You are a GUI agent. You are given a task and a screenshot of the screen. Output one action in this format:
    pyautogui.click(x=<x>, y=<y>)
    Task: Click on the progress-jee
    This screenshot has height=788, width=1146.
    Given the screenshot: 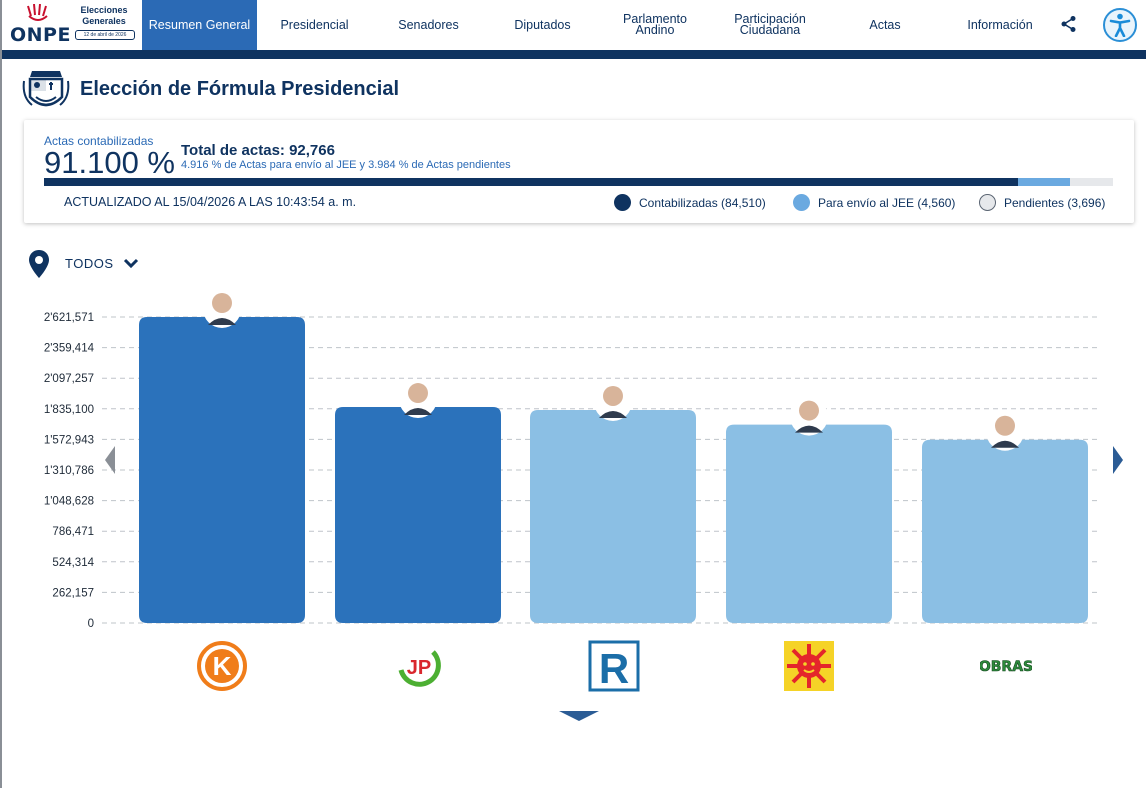 What is the action you would take?
    pyautogui.click(x=1044, y=182)
    